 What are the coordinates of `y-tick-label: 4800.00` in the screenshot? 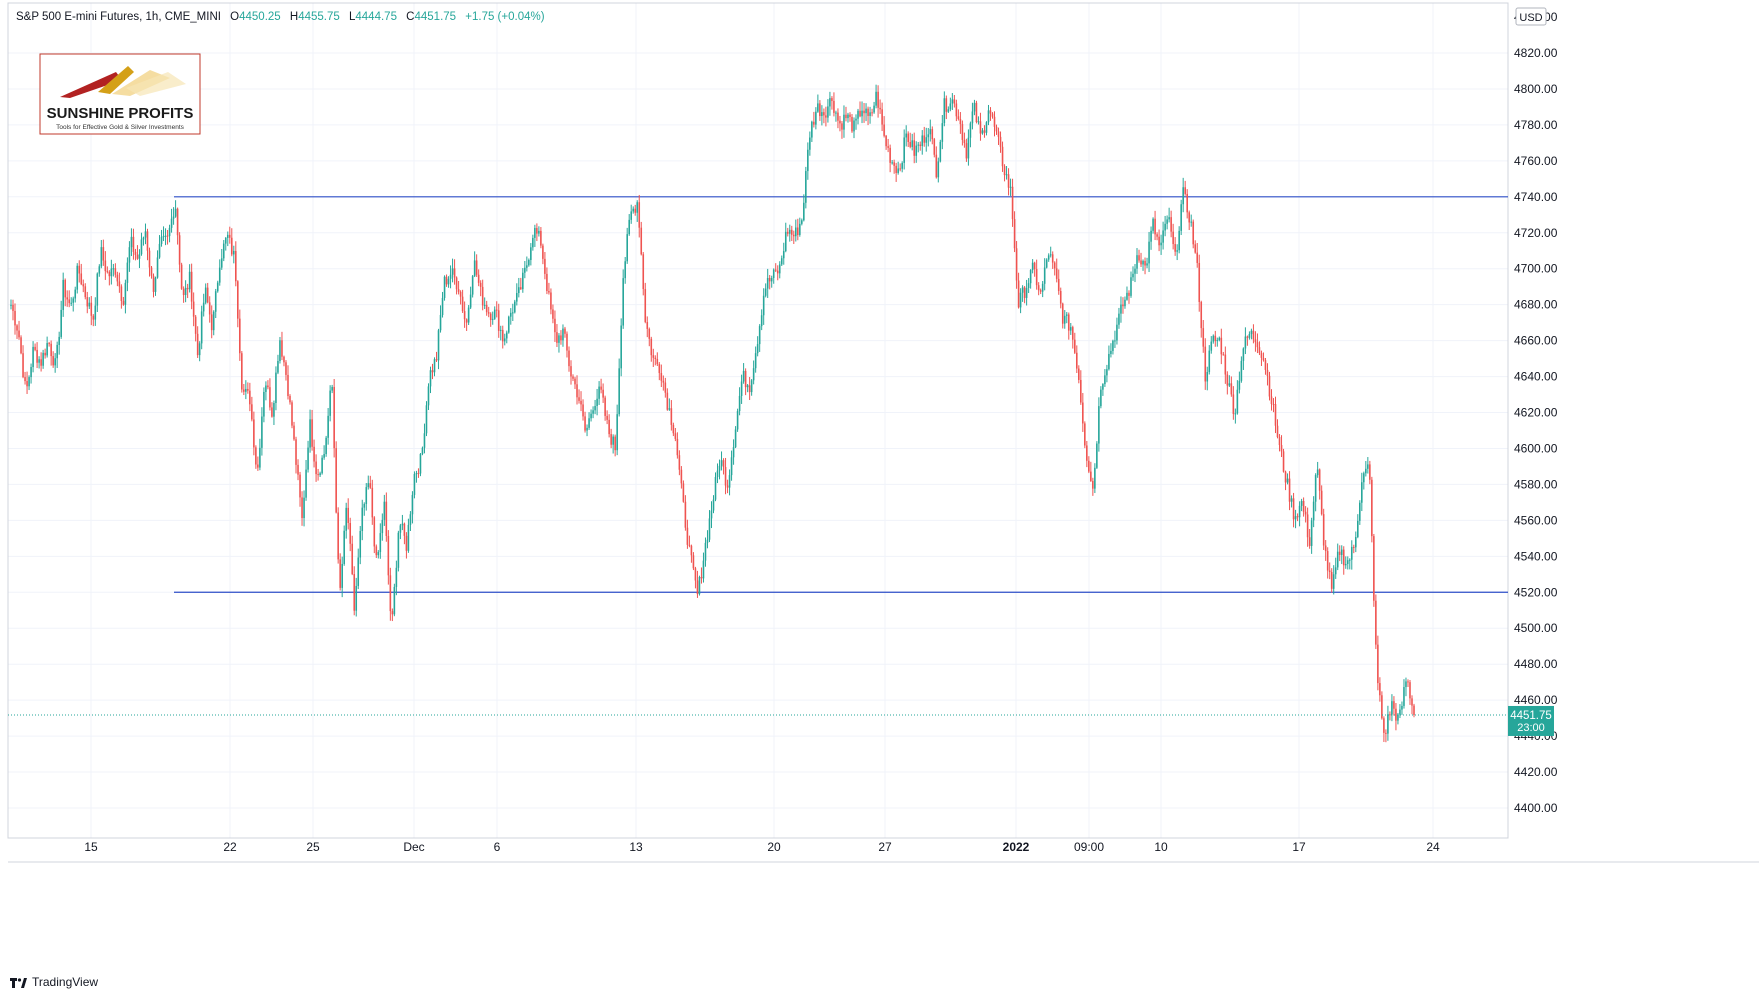 It's located at (1536, 89).